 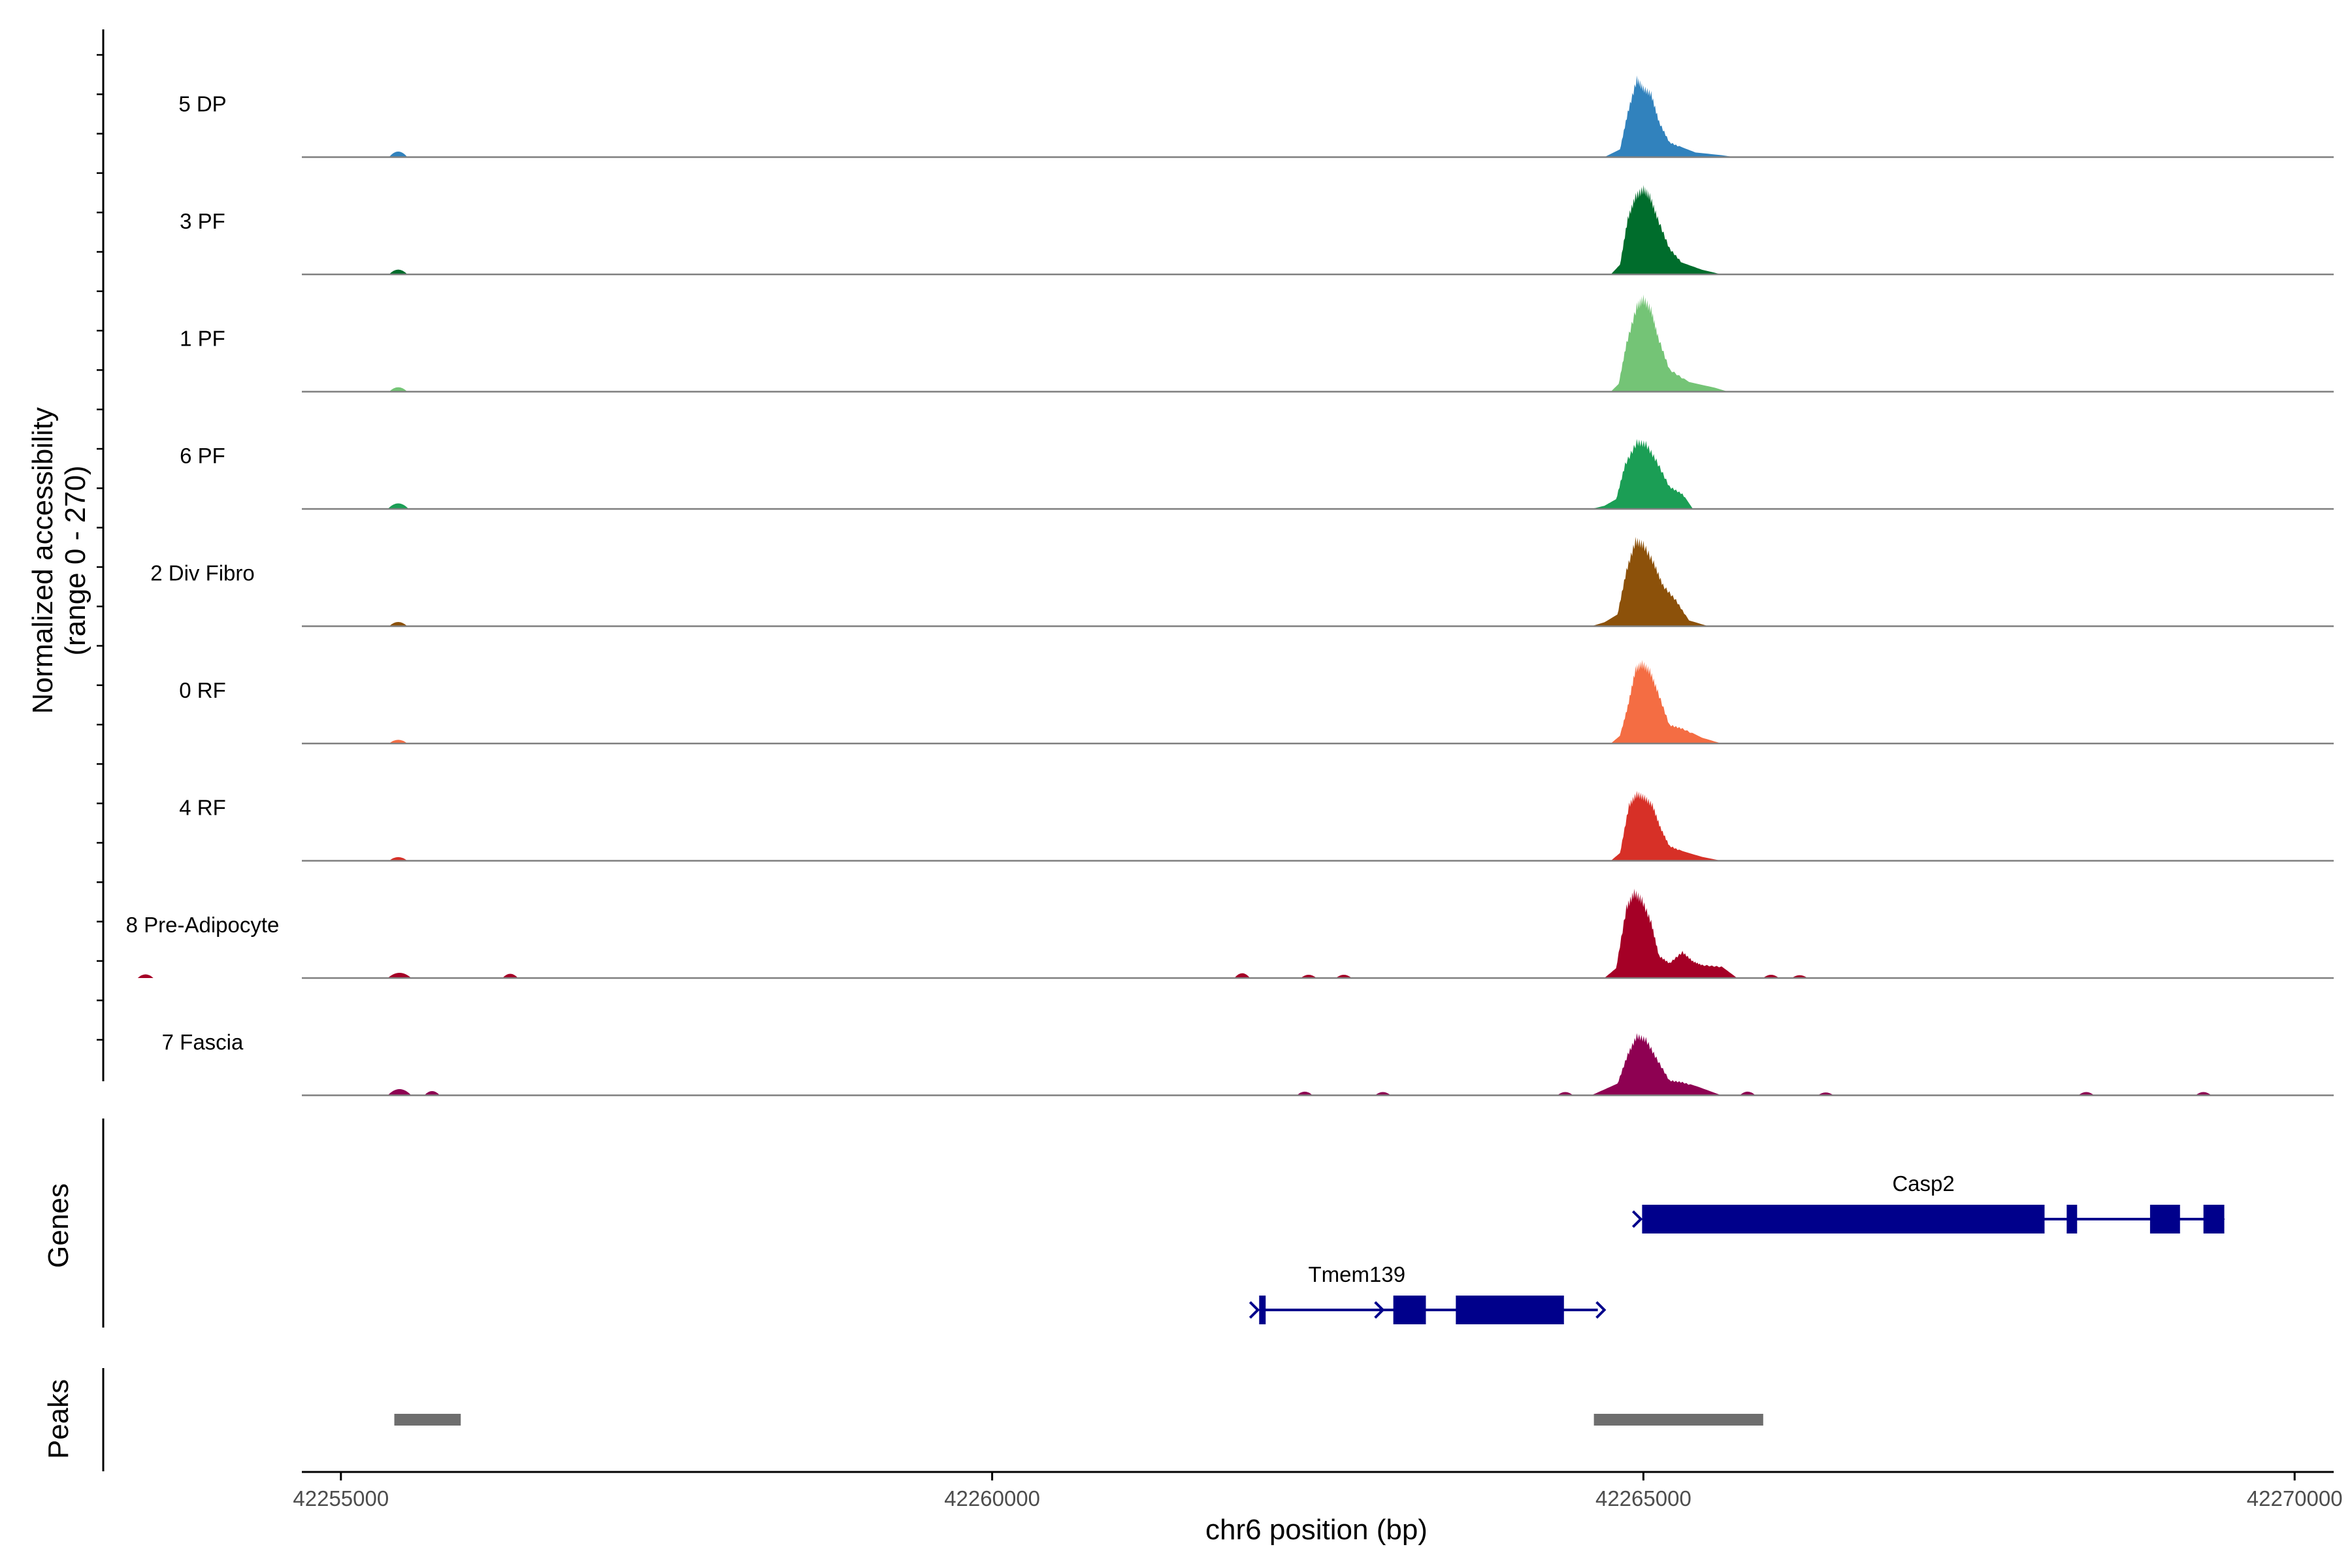 What do you see at coordinates (1316, 1530) in the screenshot?
I see `x-axis-title: chr6 position (bp)` at bounding box center [1316, 1530].